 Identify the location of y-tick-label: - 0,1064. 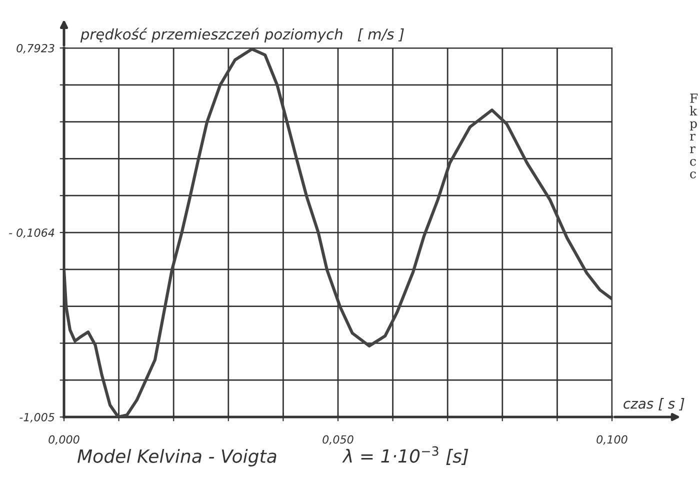
(31, 233).